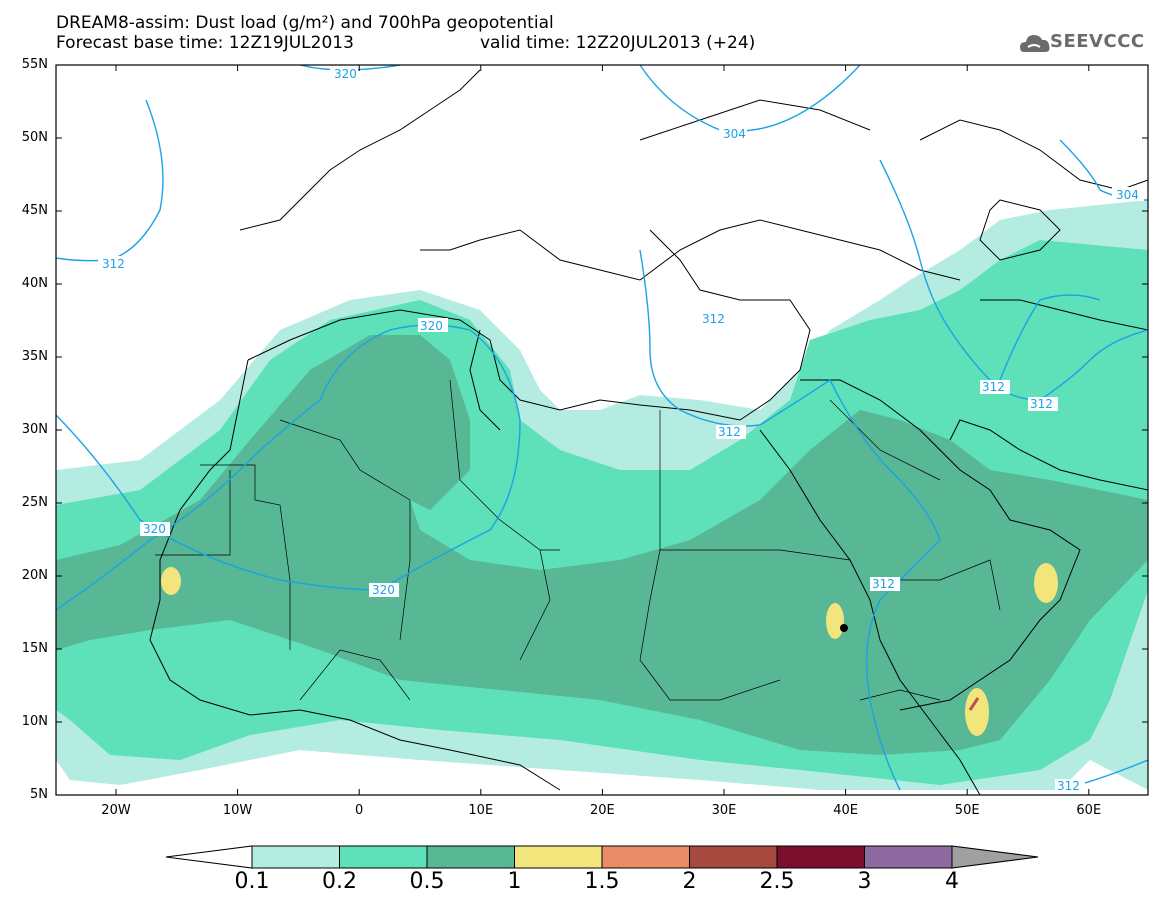  What do you see at coordinates (339, 881) in the screenshot?
I see `colorbar-label: 0.2` at bounding box center [339, 881].